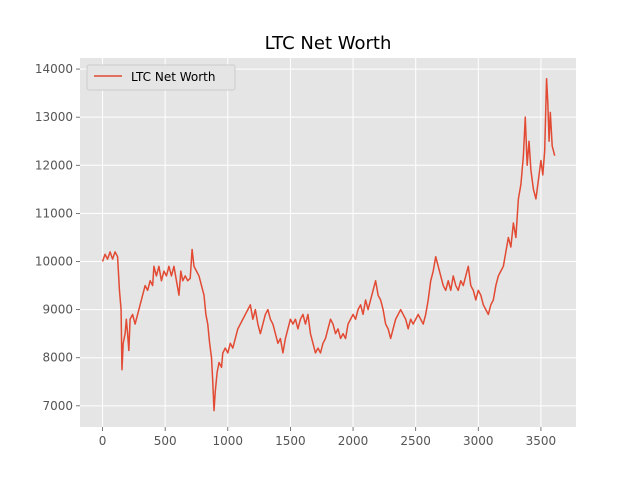 This screenshot has width=640, height=480. I want to click on legend-label: LTC Net Worth, so click(173, 77).